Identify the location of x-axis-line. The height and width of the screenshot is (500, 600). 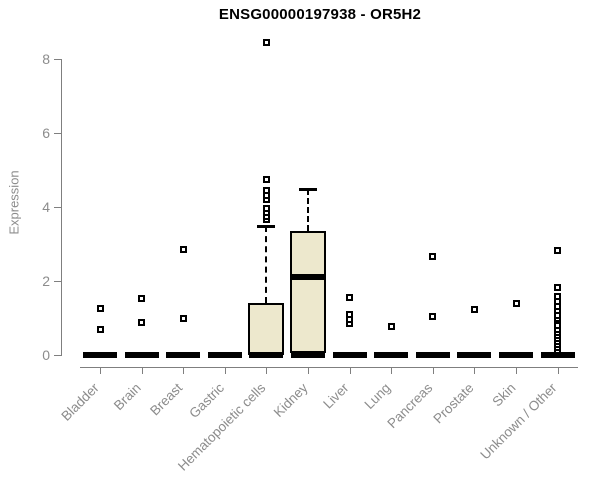
(329, 367).